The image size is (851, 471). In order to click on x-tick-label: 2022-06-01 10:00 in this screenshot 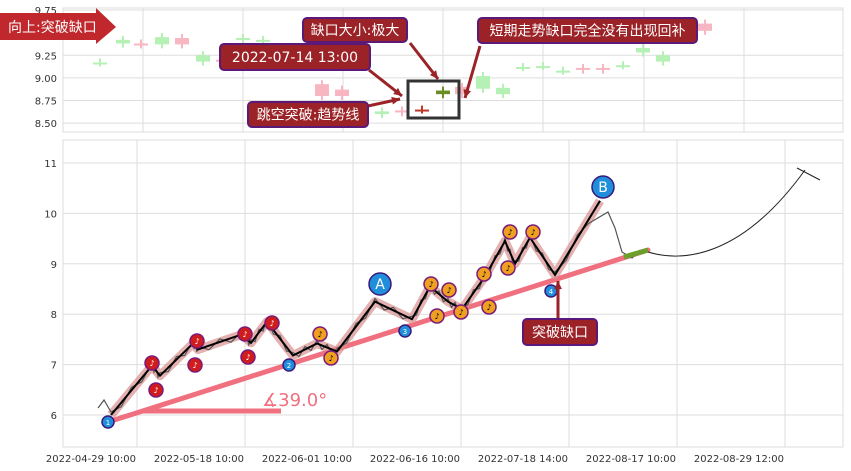, I will do `click(307, 459)`.